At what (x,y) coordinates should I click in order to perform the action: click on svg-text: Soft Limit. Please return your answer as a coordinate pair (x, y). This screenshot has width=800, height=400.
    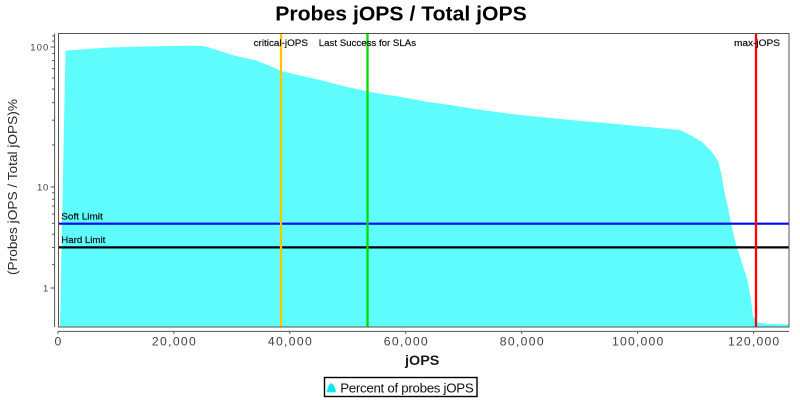
    Looking at the image, I should click on (82, 217).